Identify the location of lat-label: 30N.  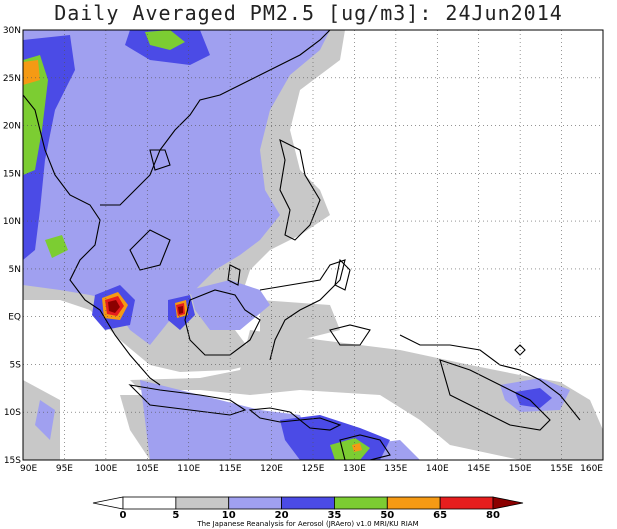
(12, 31).